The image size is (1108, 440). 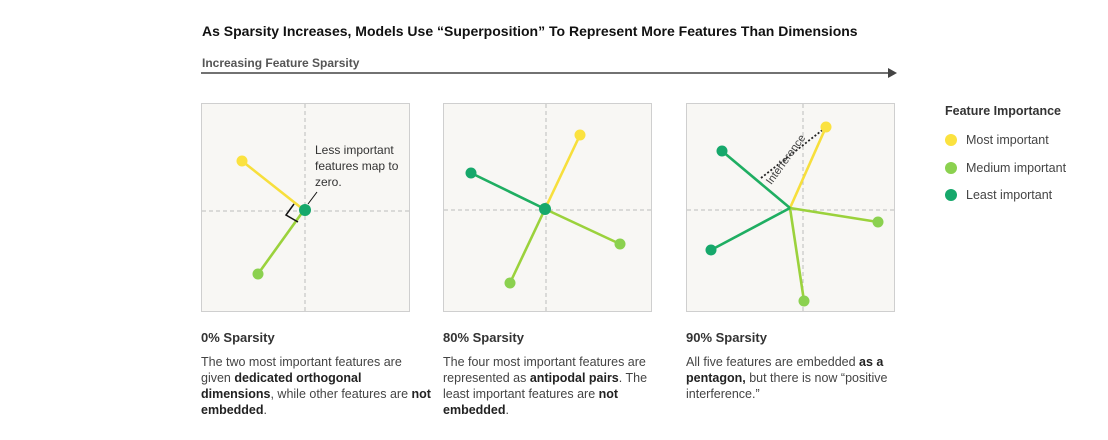 What do you see at coordinates (312, 198) in the screenshot?
I see `annotation-pointer` at bounding box center [312, 198].